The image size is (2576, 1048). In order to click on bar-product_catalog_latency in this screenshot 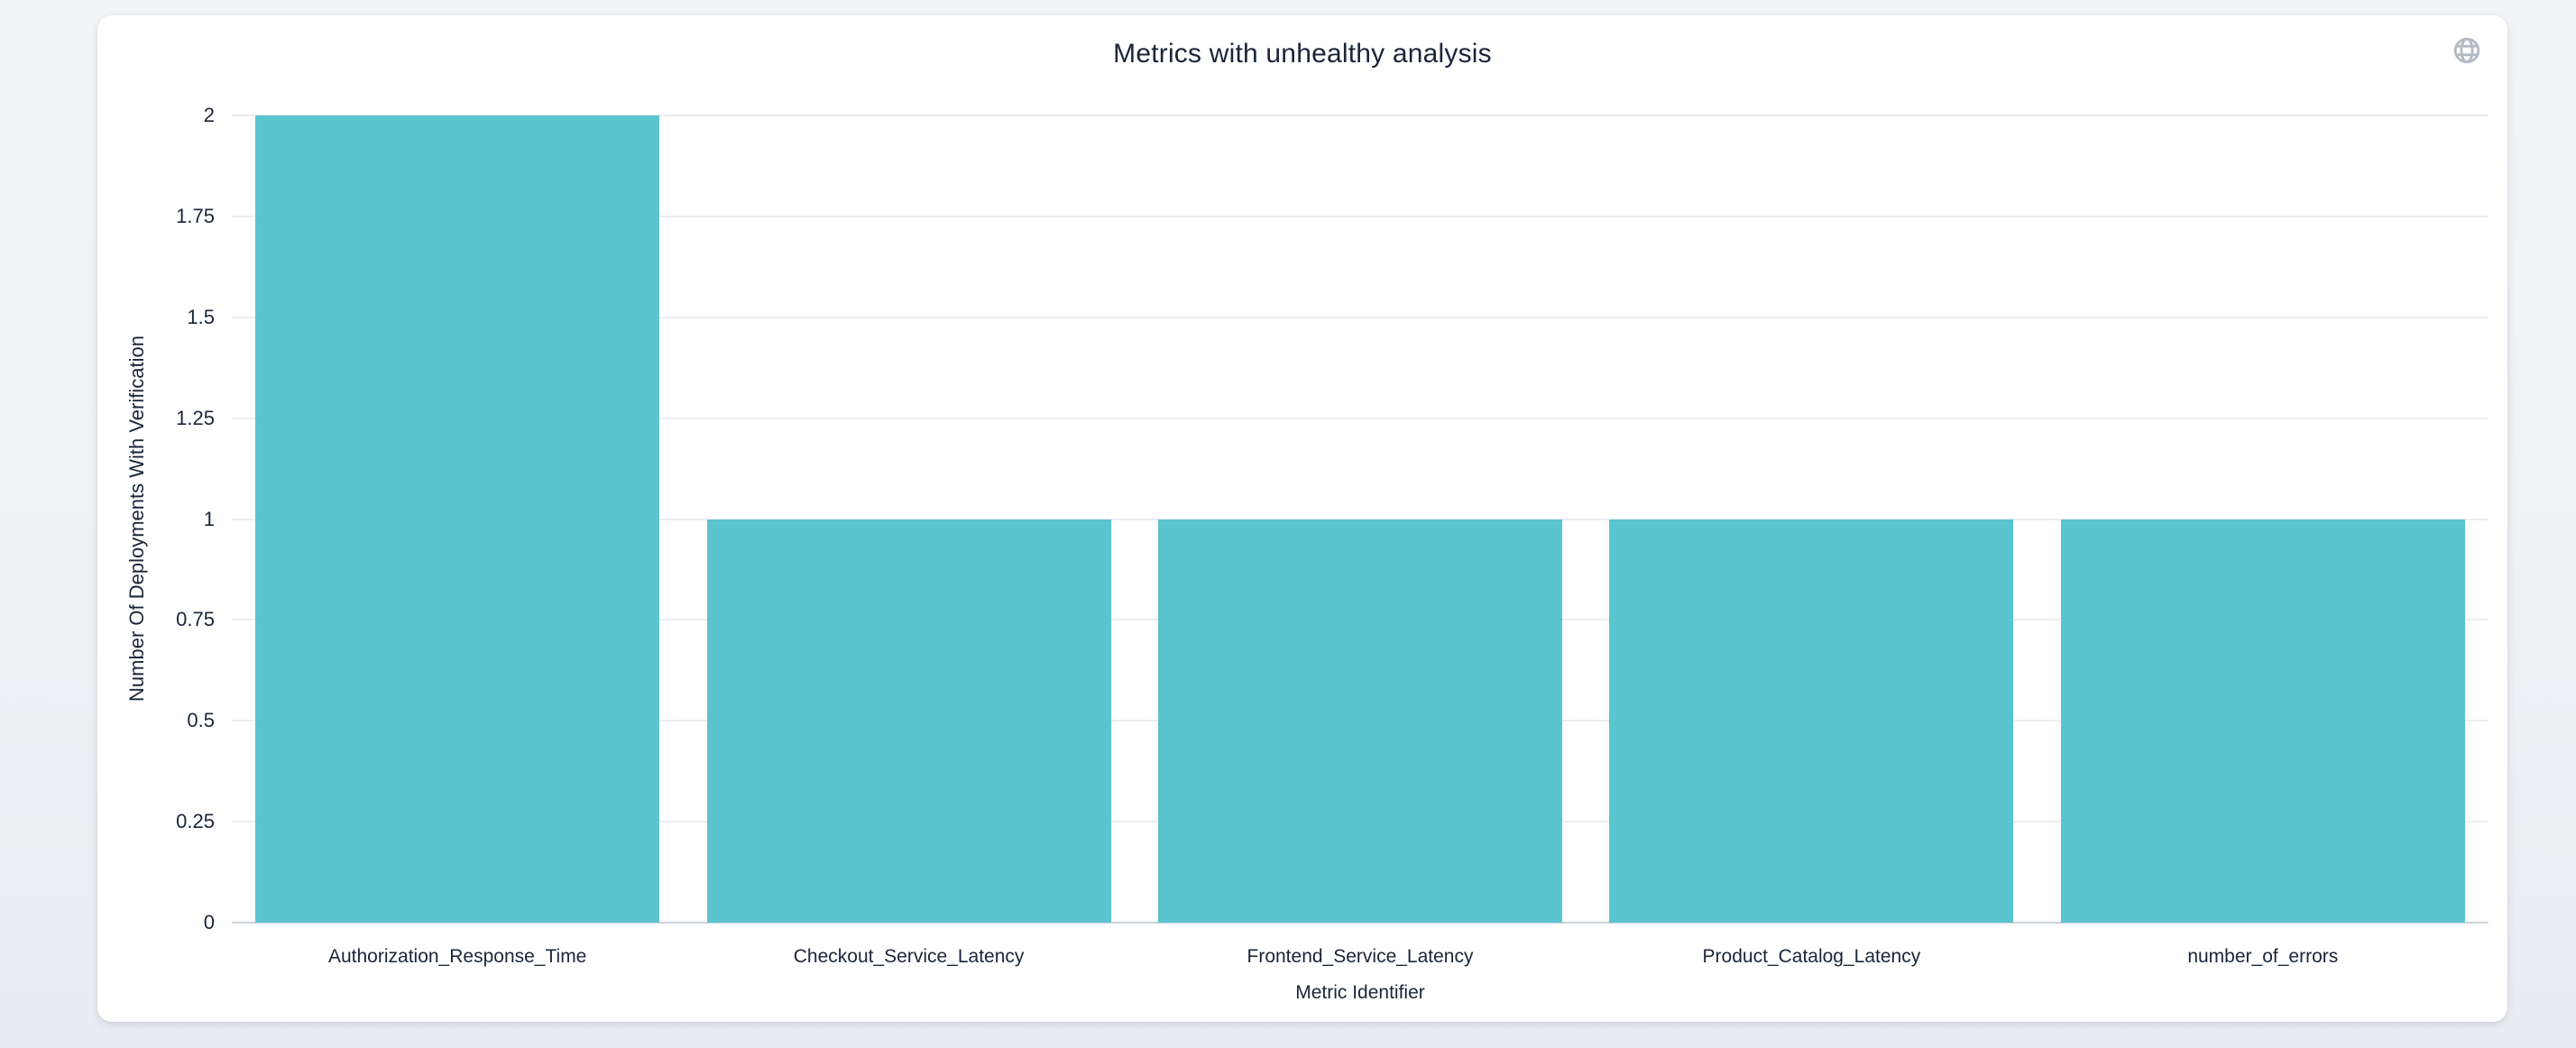, I will do `click(1811, 721)`.